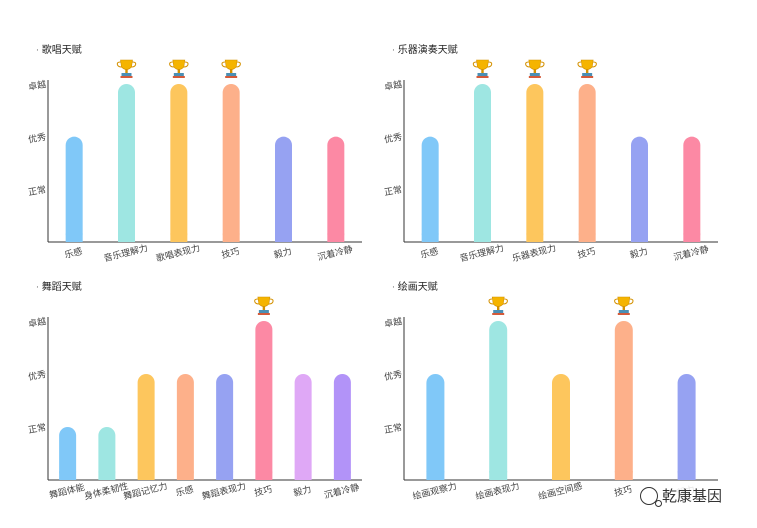  Describe the element at coordinates (59, 285) in the screenshot. I see `chart-title: 舞蹈天赋` at that location.